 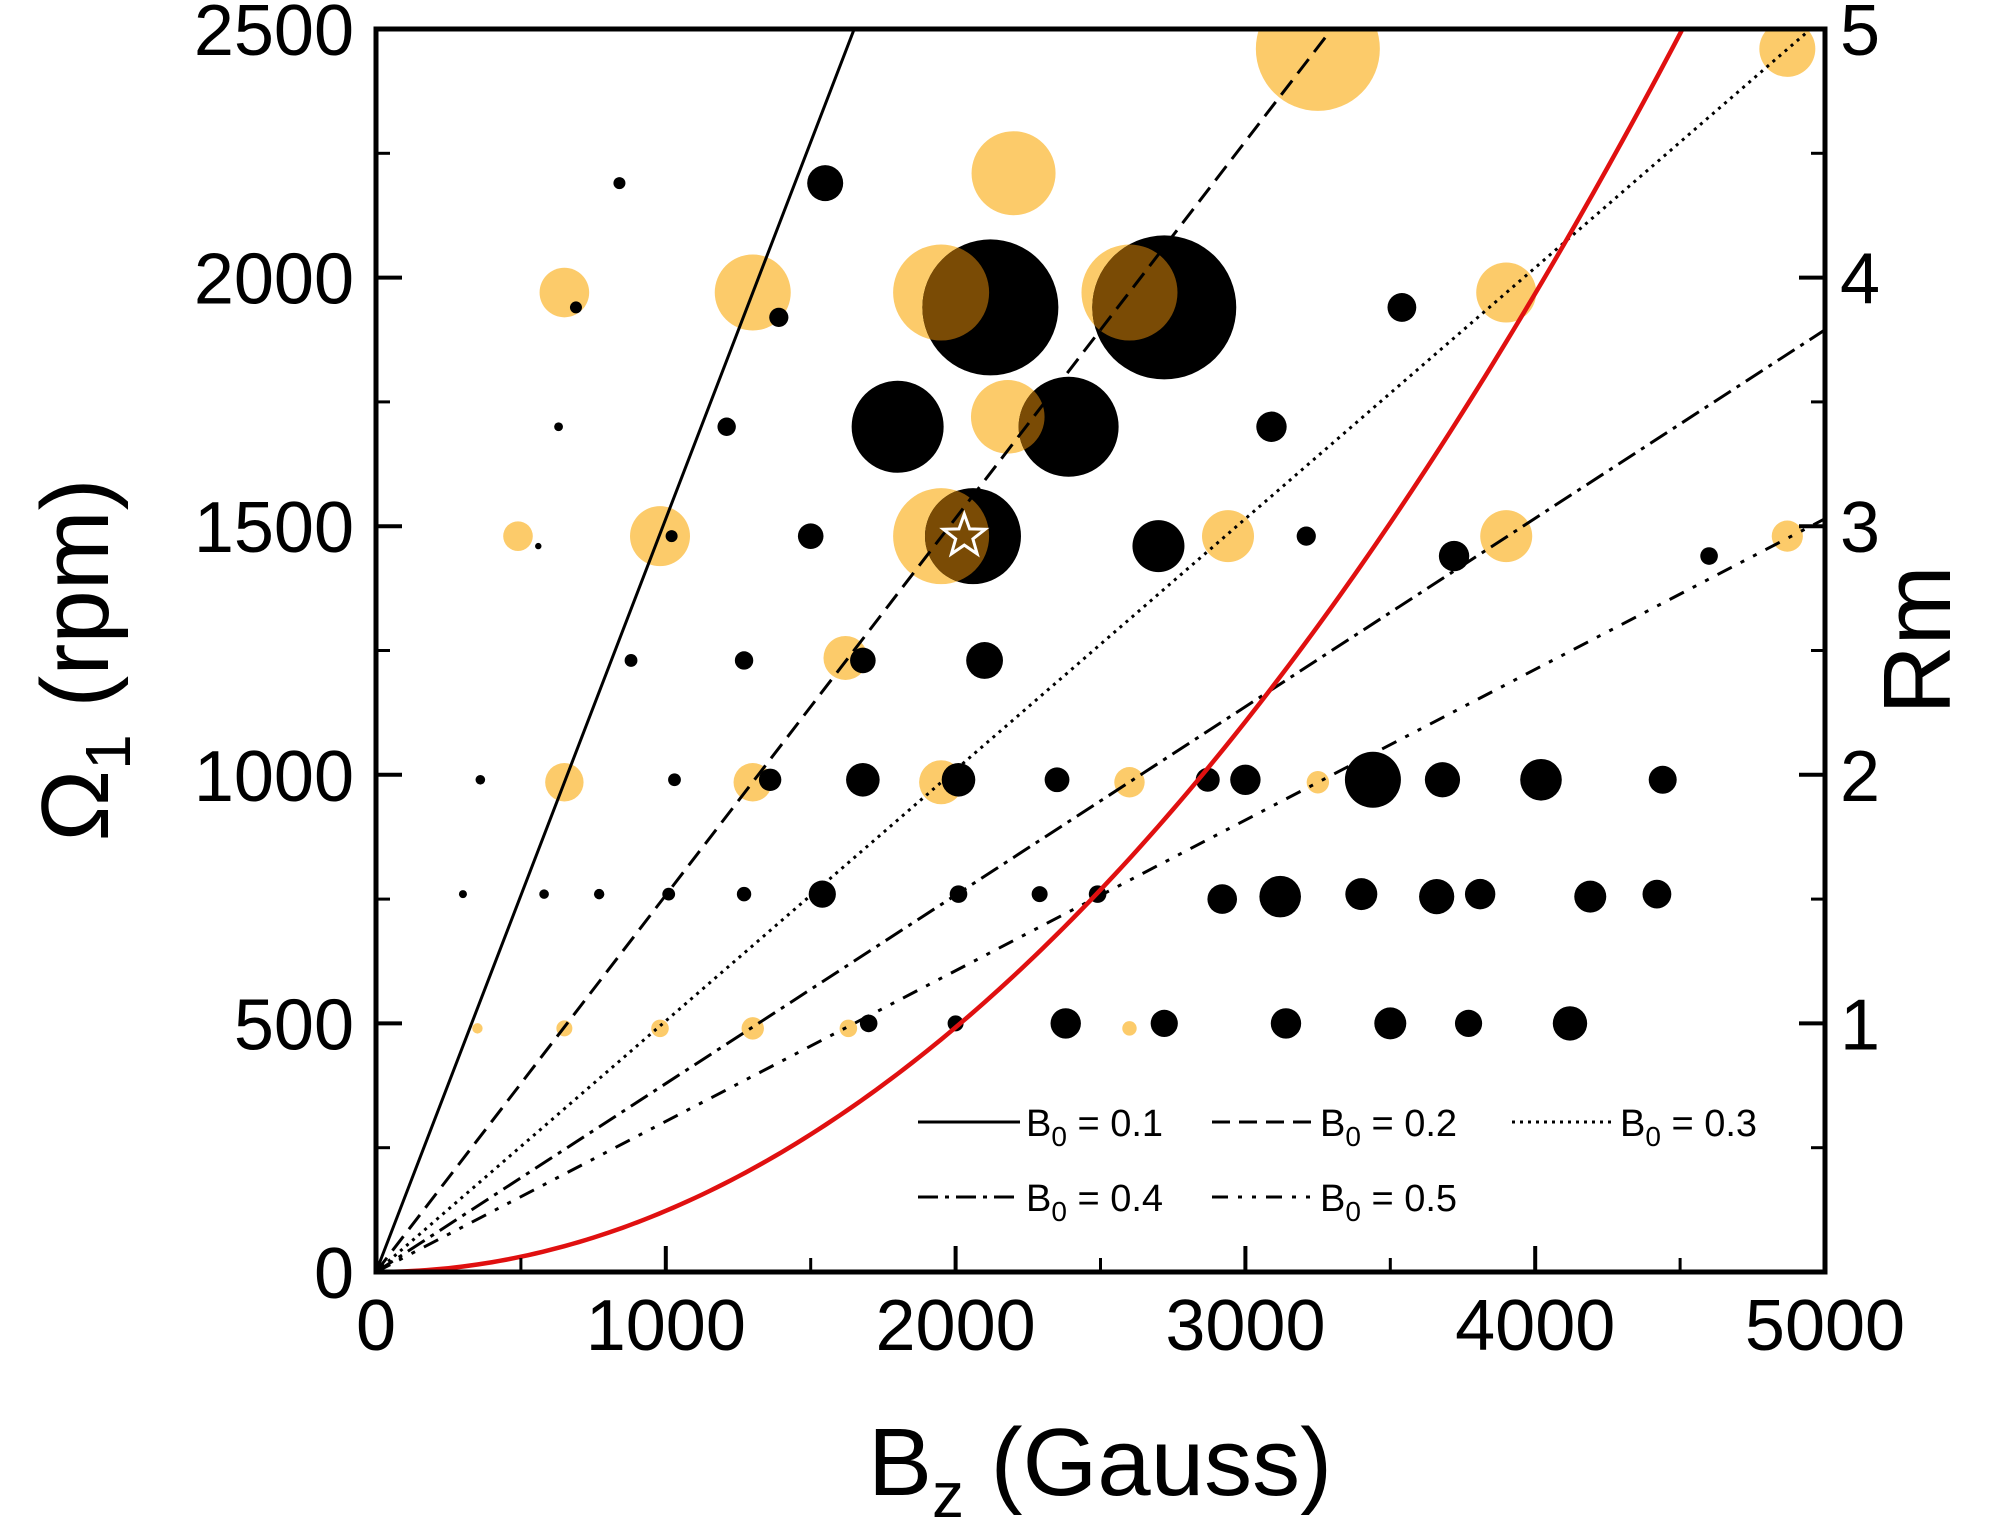 I want to click on legend-label-3: B0 = 0.3, so click(x=1688, y=1127).